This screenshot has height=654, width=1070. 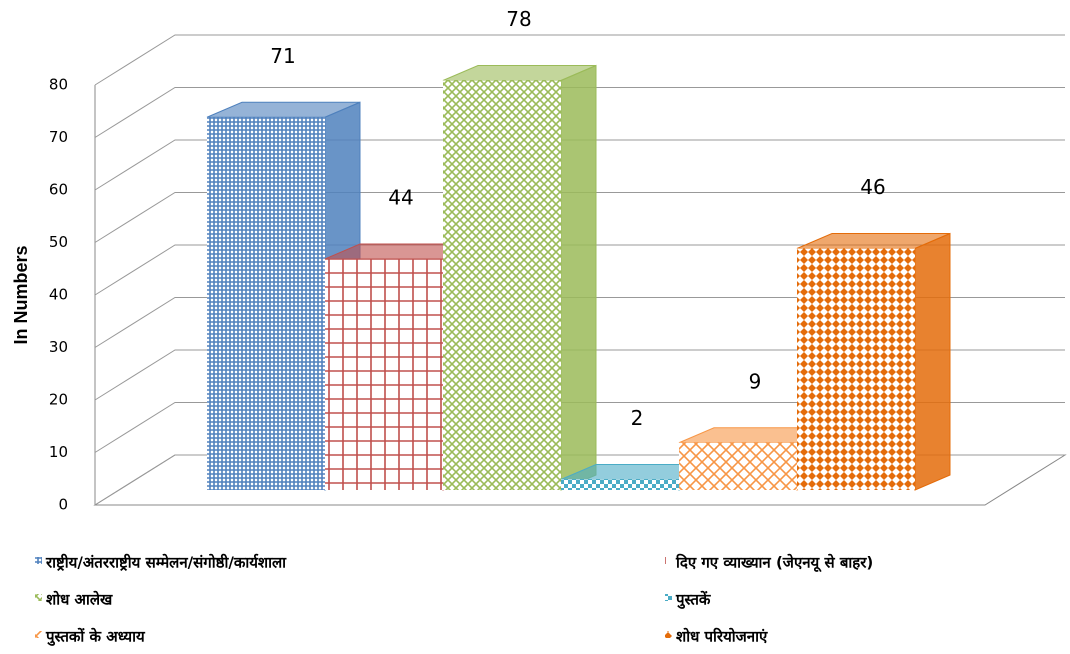 What do you see at coordinates (774, 563) in the screenshot?
I see `legend-label: दिए गए व्याख्यान (जेएनयू से बाहर)` at bounding box center [774, 563].